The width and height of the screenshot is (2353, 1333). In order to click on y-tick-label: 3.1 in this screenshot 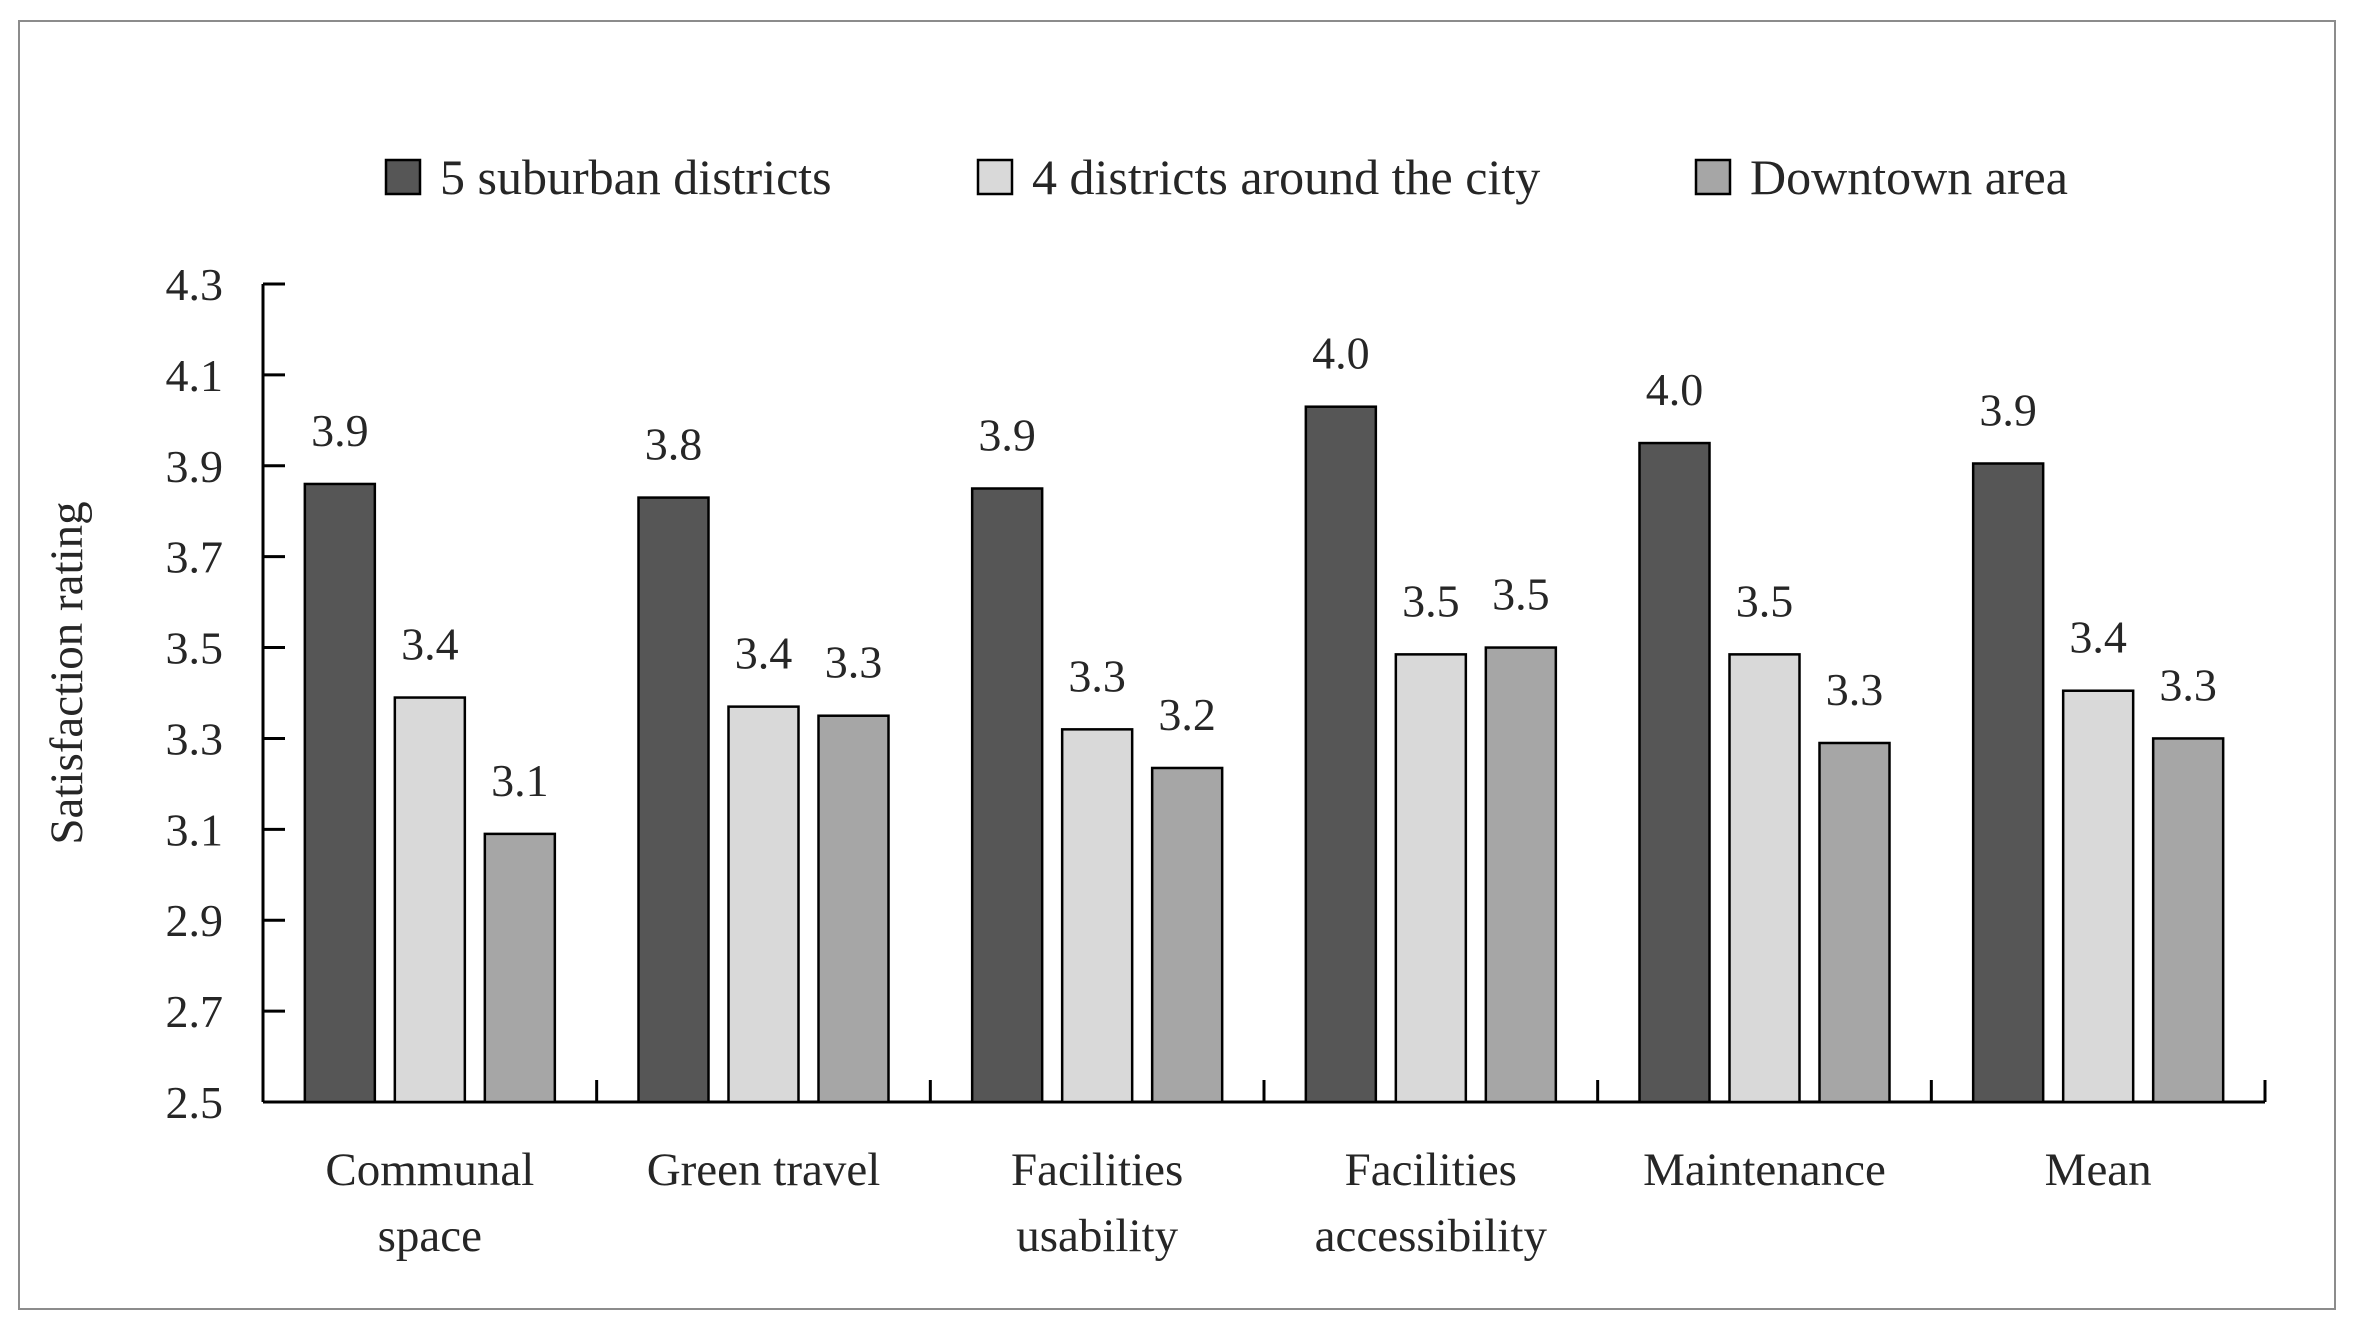, I will do `click(195, 829)`.